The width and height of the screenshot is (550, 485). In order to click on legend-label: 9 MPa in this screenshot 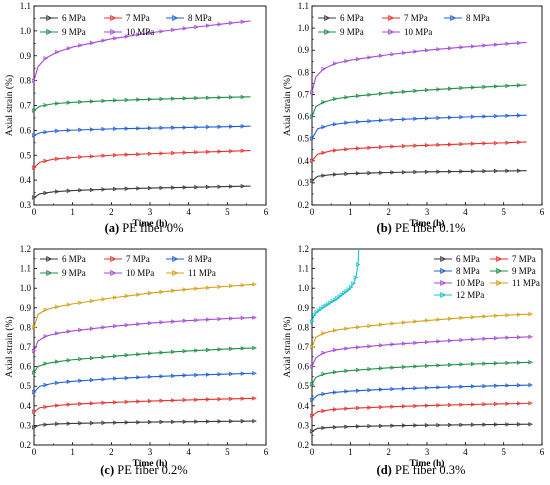, I will do `click(524, 271)`.